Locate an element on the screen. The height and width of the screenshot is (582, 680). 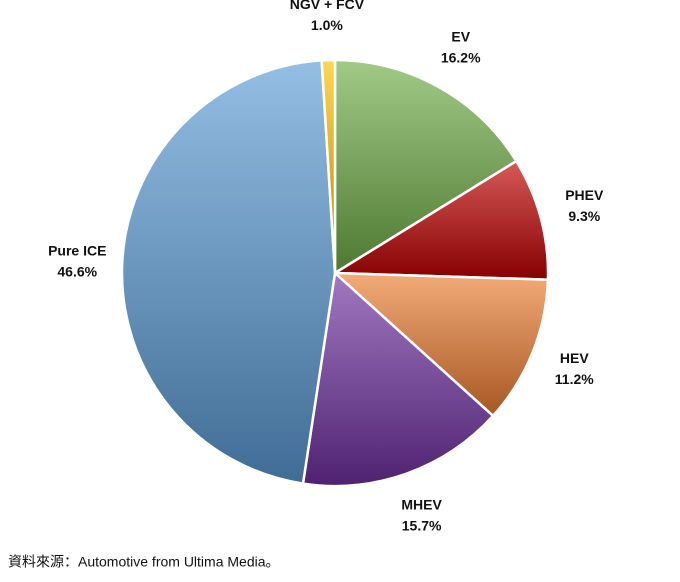
slice-label: MHEV is located at coordinates (421, 505).